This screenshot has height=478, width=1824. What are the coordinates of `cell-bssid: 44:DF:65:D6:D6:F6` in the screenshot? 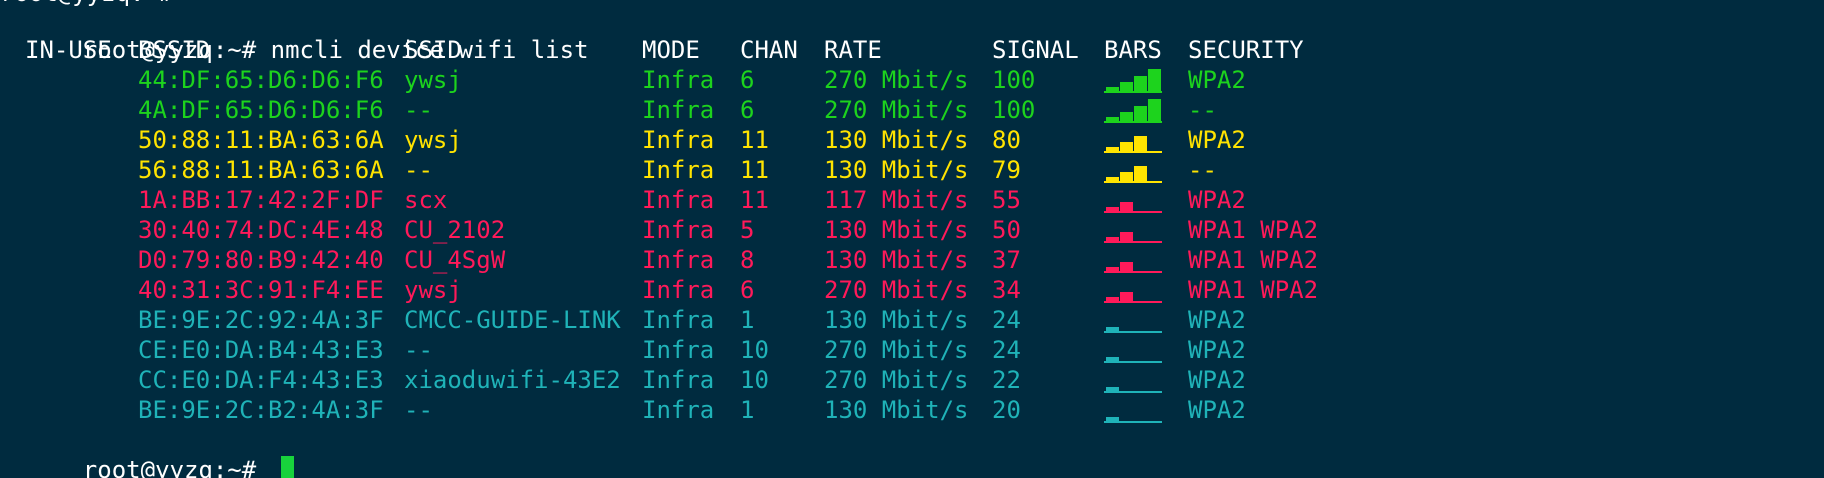 It's located at (261, 80).